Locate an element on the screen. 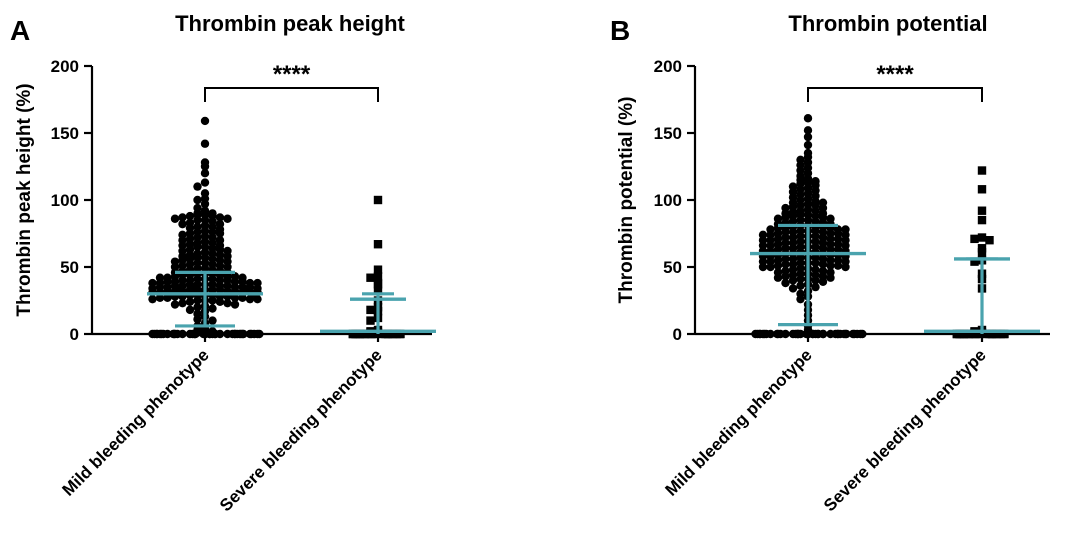 Image resolution: width=1091 pixels, height=555 pixels. chart-title: Thrombin potential is located at coordinates (887, 23).